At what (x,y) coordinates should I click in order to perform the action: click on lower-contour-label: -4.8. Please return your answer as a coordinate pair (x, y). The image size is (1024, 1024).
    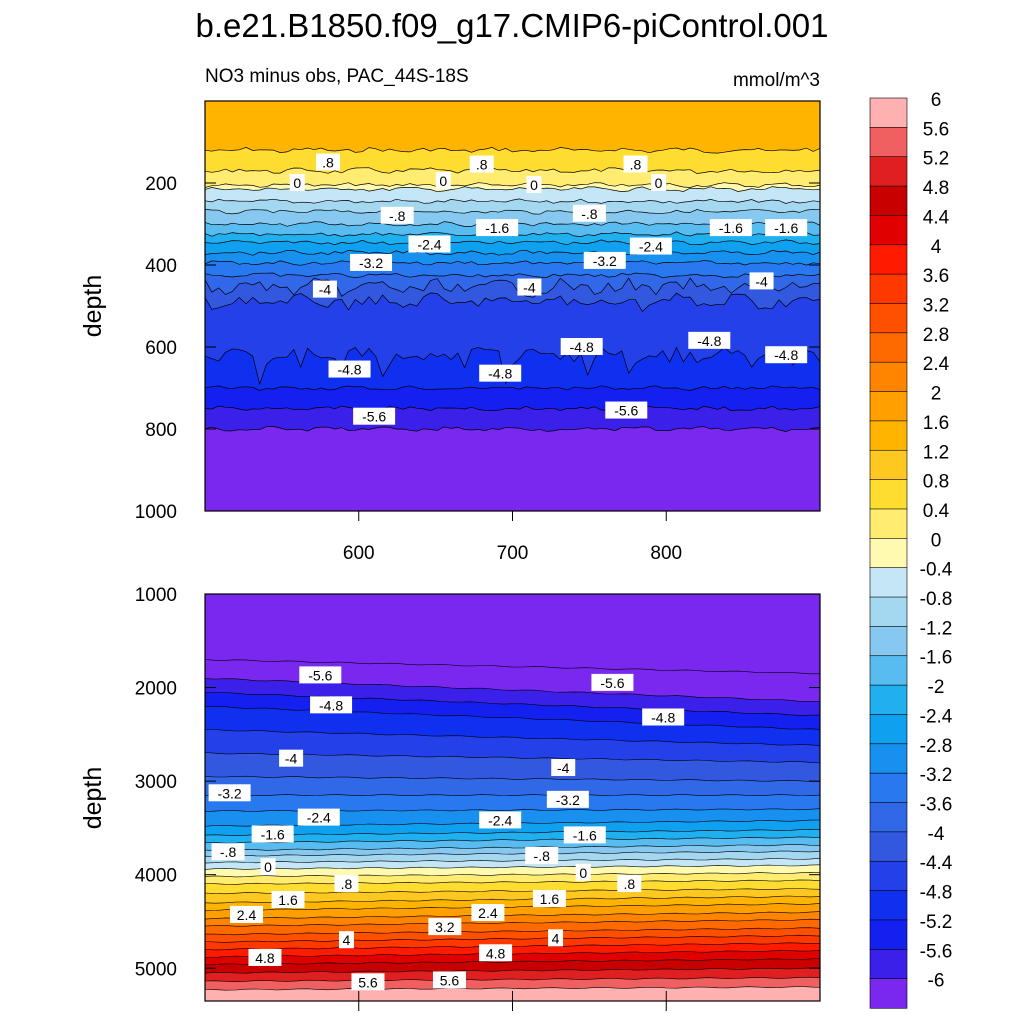
    Looking at the image, I should click on (331, 705).